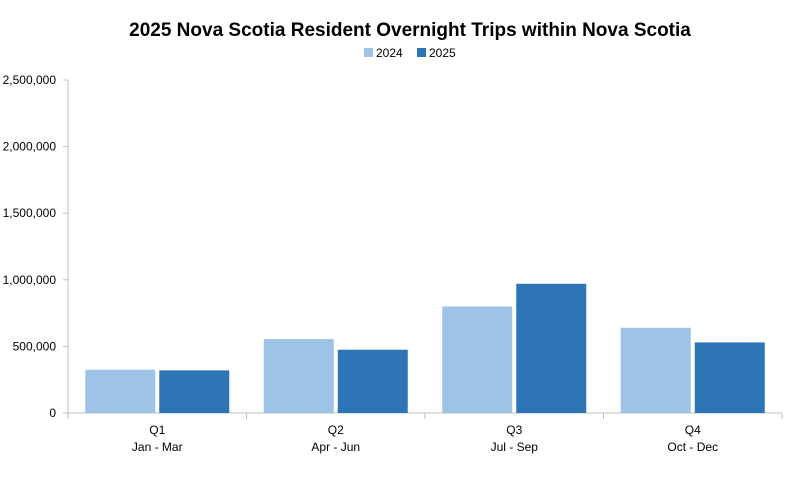 Image resolution: width=800 pixels, height=496 pixels. What do you see at coordinates (477, 359) in the screenshot?
I see `bar-2024-q3` at bounding box center [477, 359].